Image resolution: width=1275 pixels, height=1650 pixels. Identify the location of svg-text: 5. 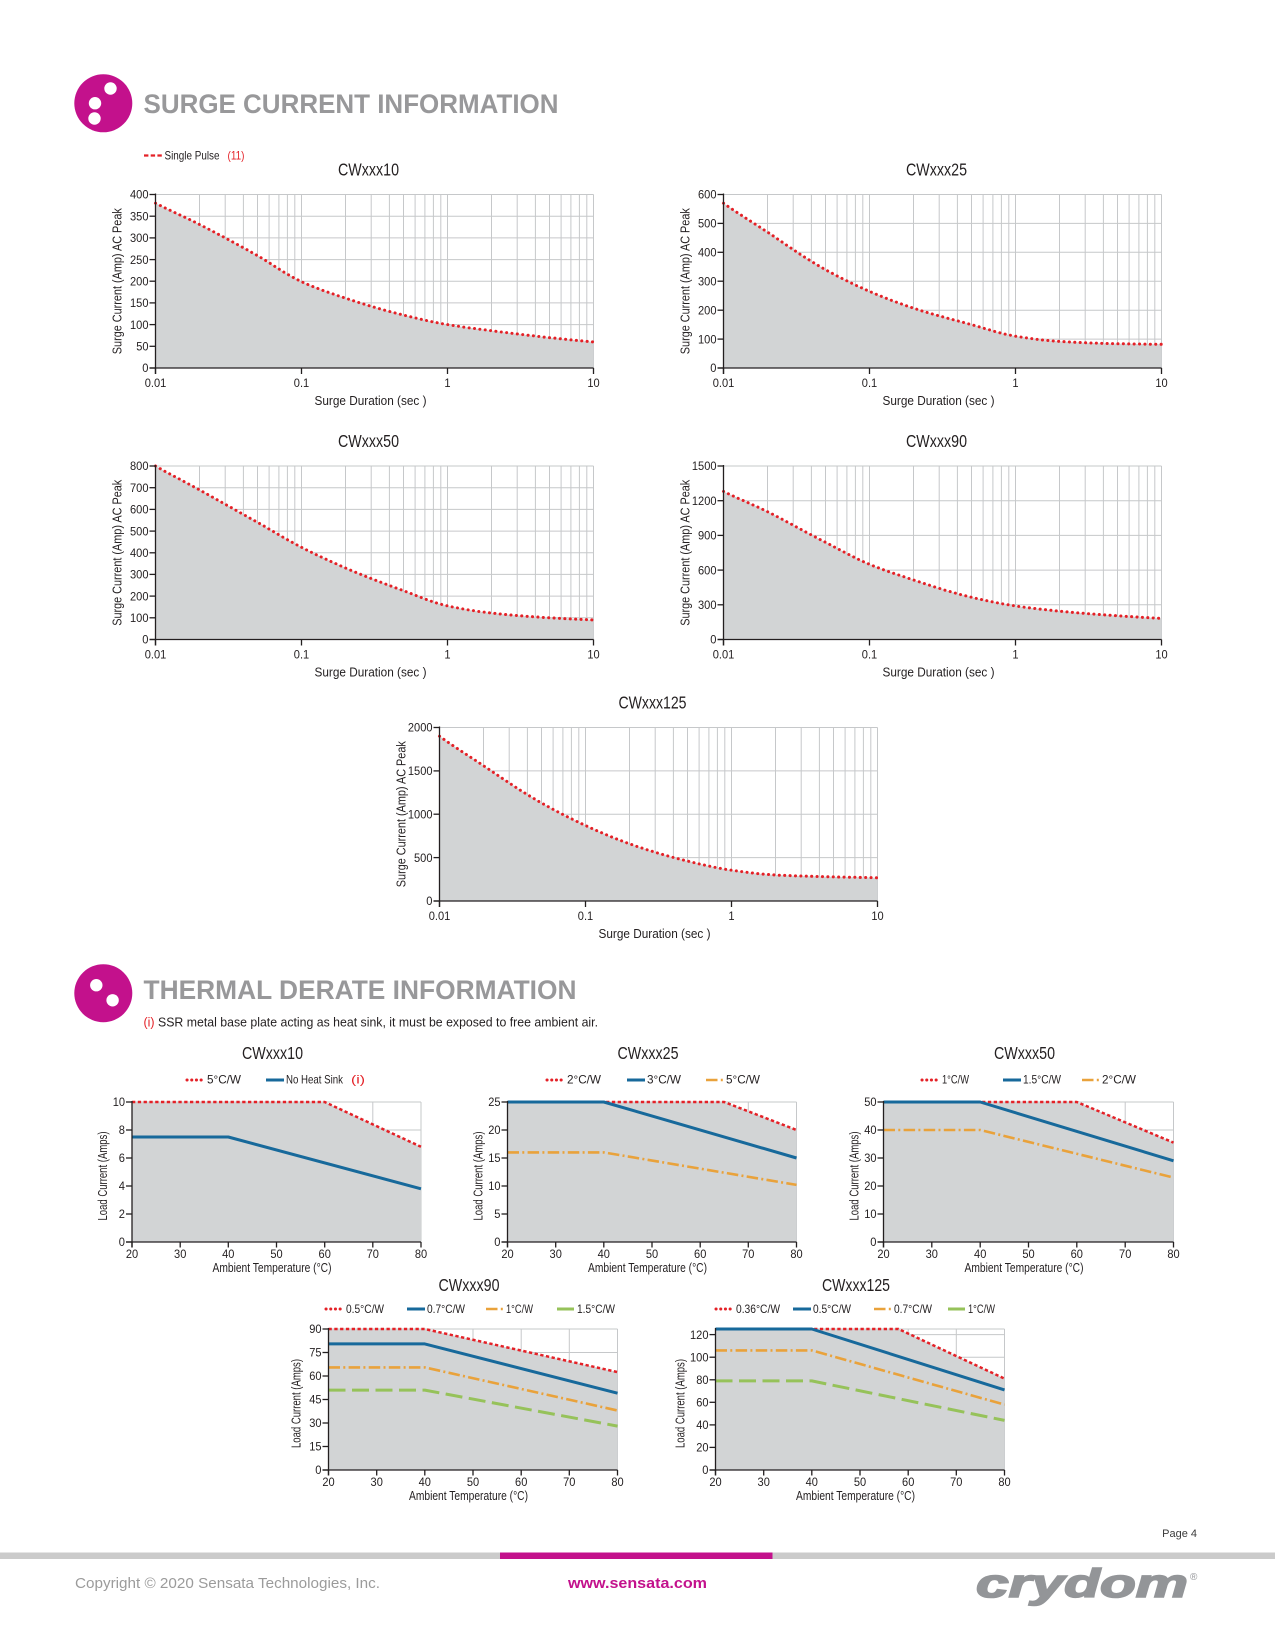
(497, 1214).